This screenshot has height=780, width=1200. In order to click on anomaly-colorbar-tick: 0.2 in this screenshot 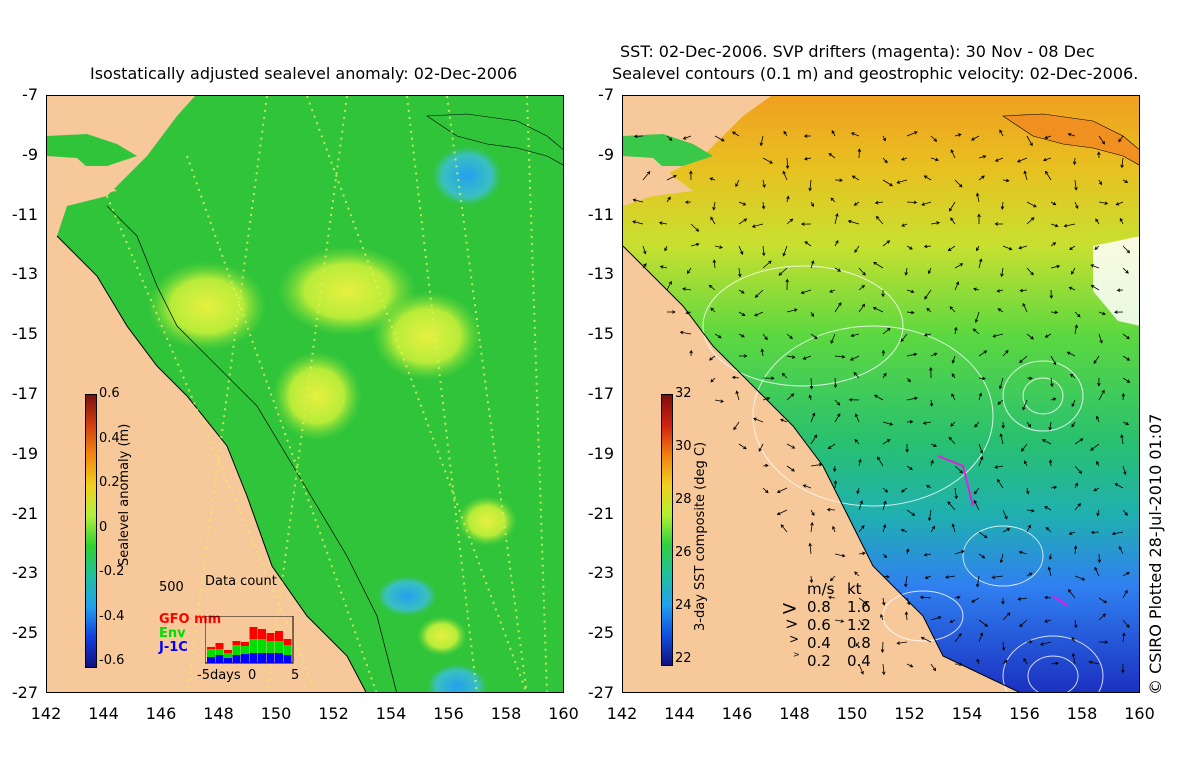, I will do `click(109, 482)`.